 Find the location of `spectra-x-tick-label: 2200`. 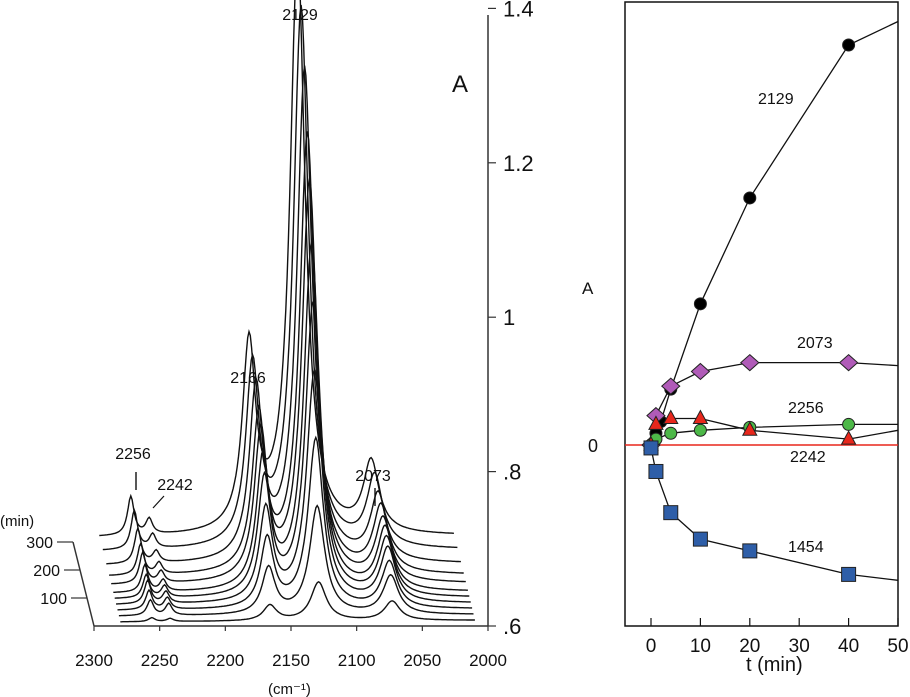

spectra-x-tick-label: 2200 is located at coordinates (225, 660).